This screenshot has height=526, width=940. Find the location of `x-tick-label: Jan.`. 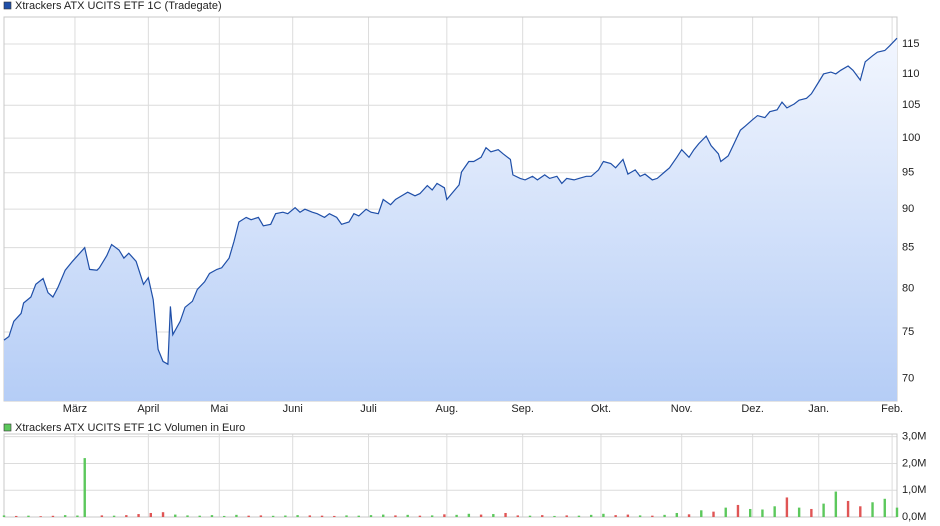

x-tick-label: Jan. is located at coordinates (818, 409).